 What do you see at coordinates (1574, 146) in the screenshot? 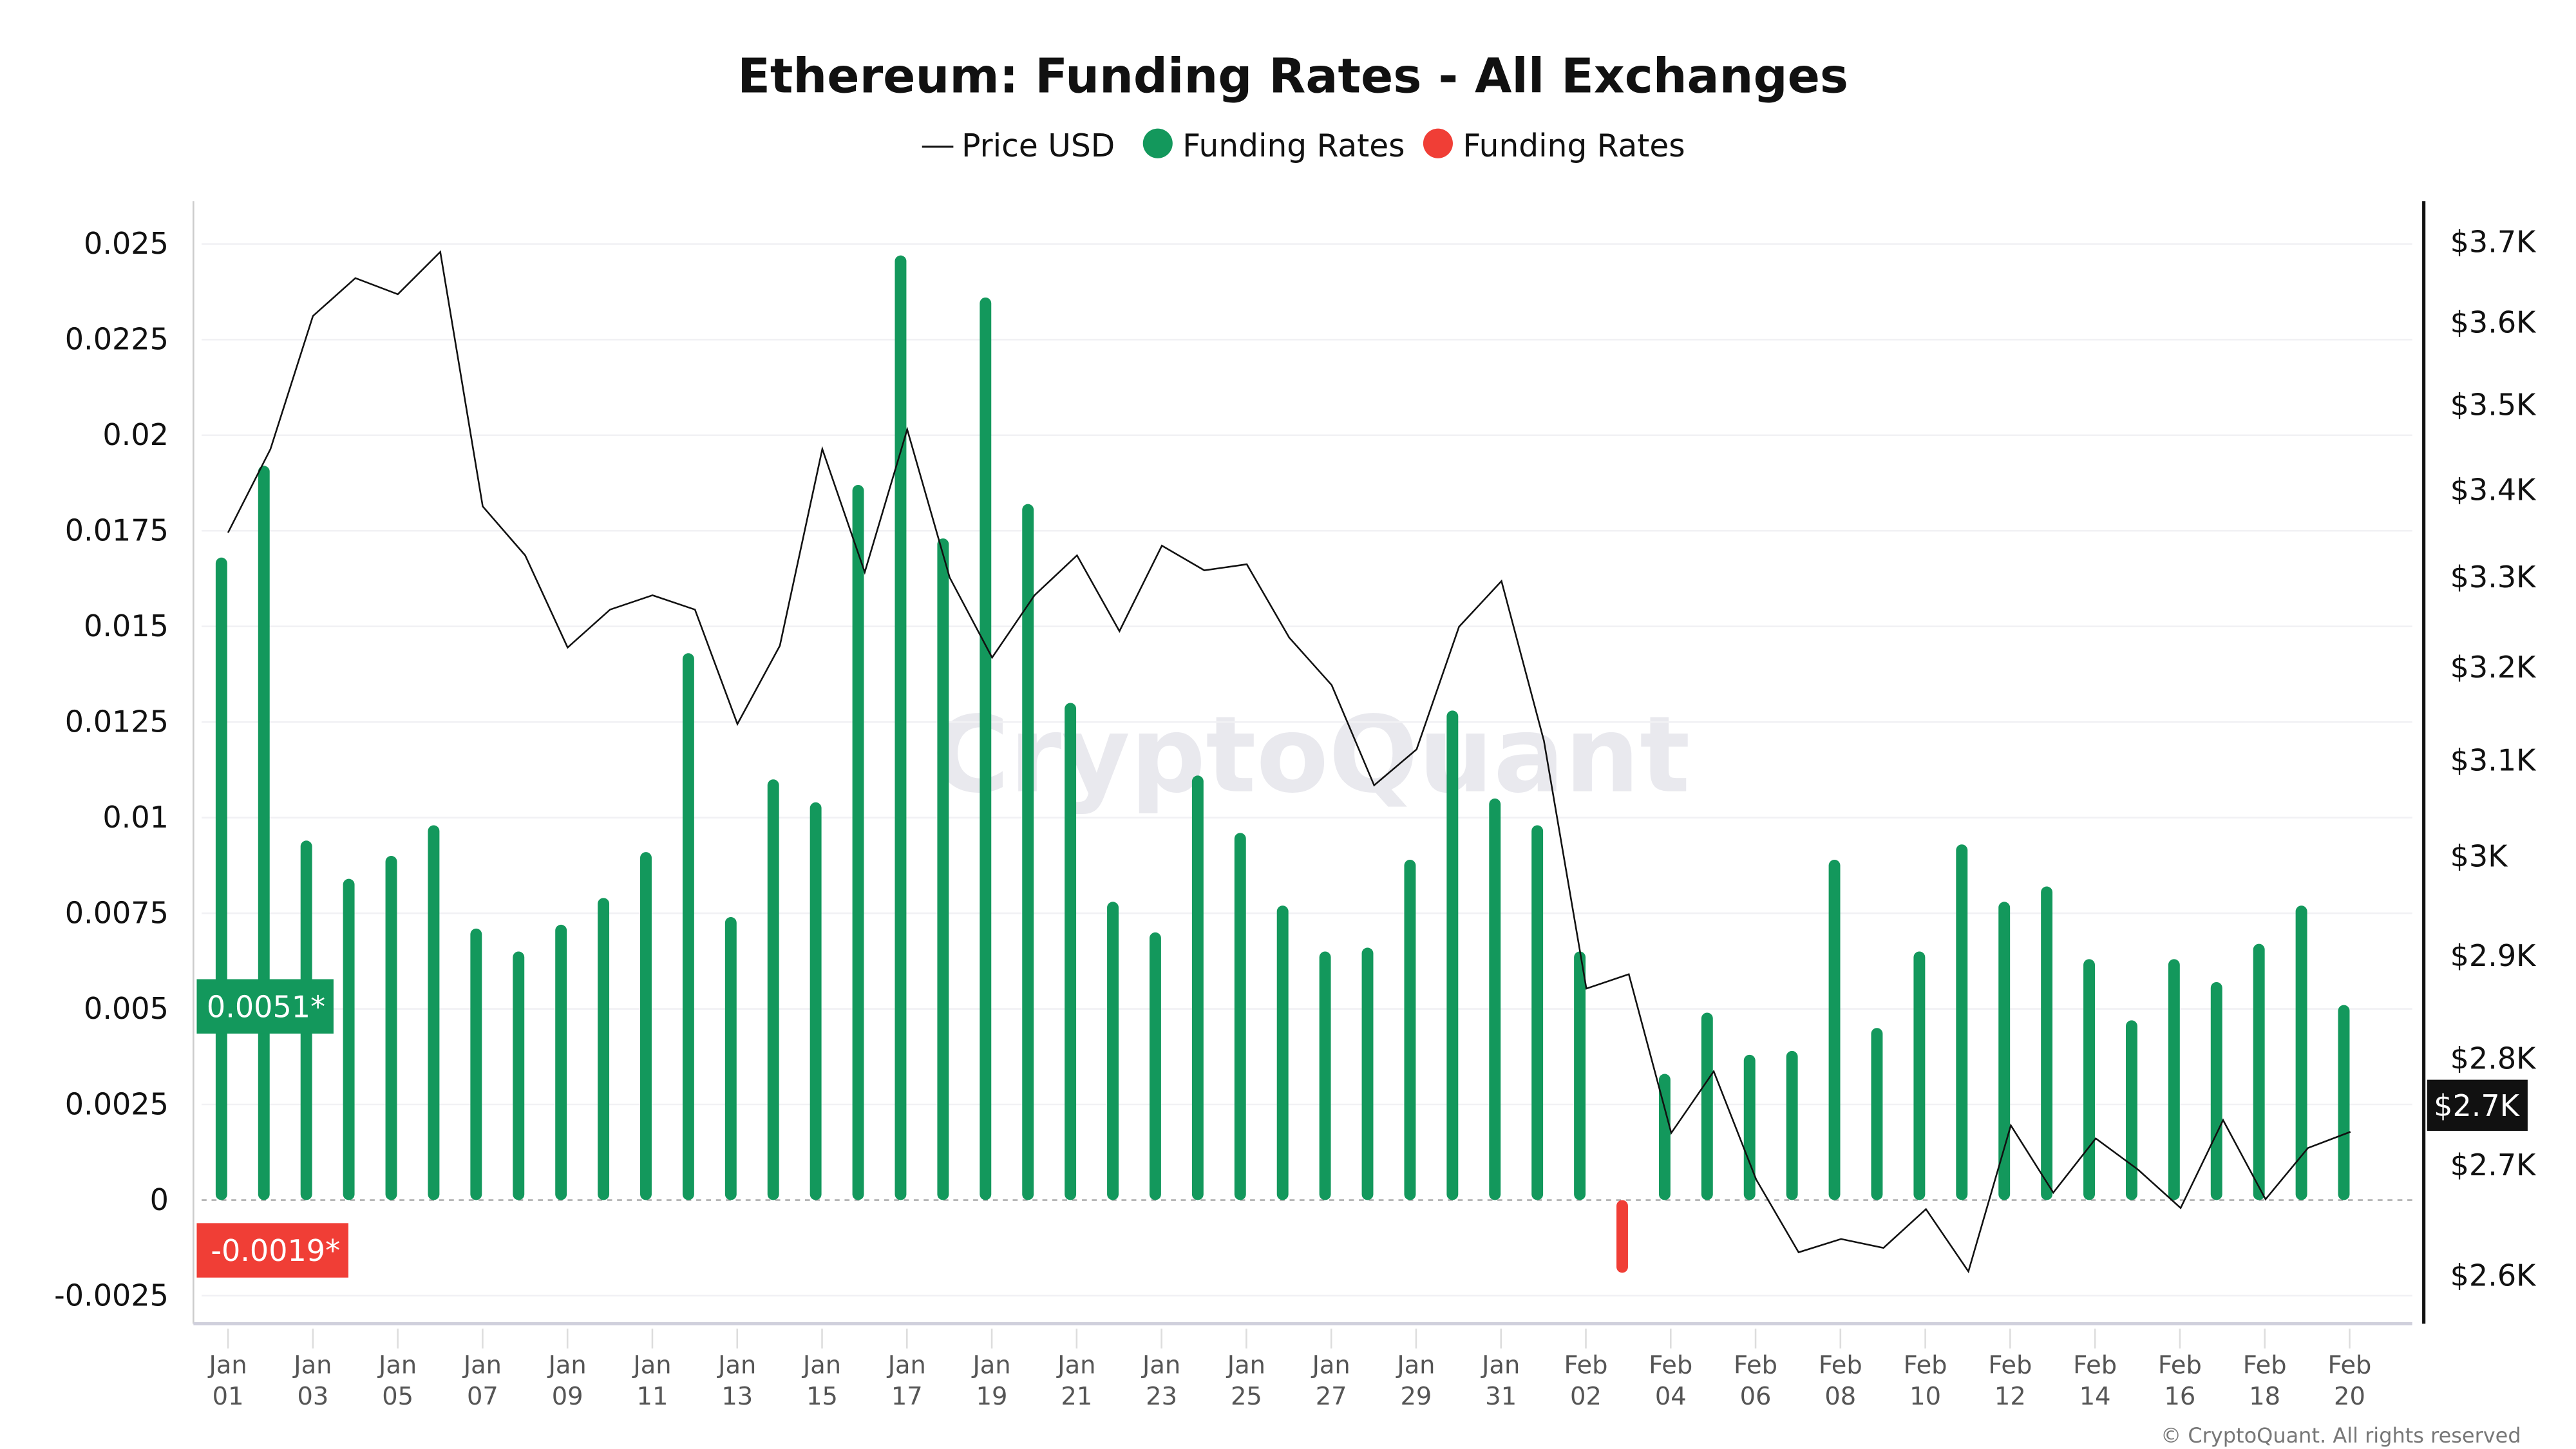
I see `legend-funding-negative-label: Funding Rates` at bounding box center [1574, 146].